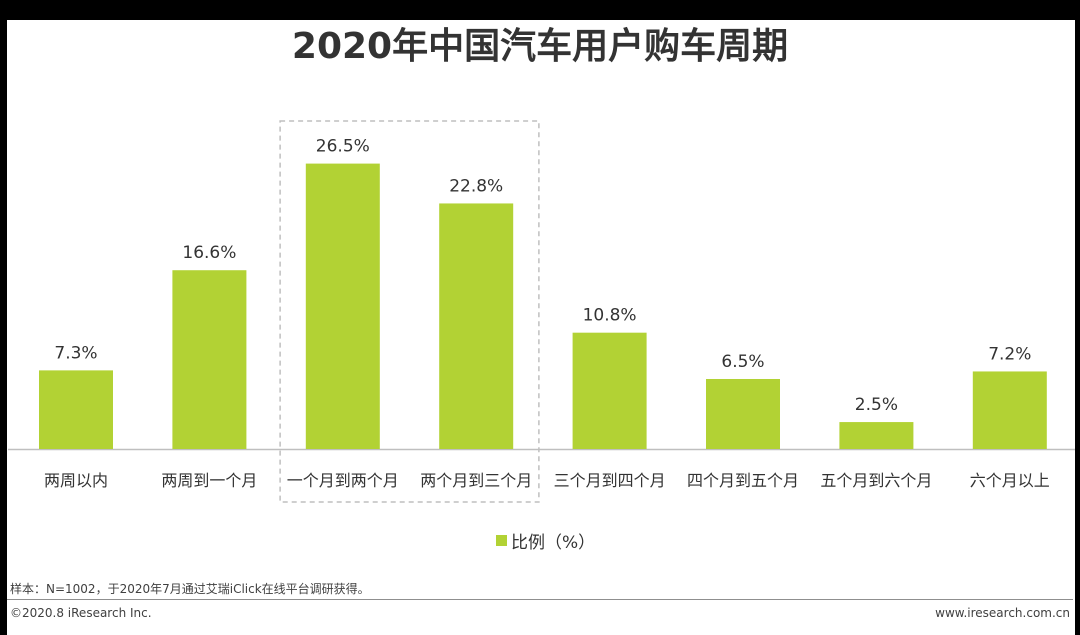 This screenshot has width=1080, height=635. What do you see at coordinates (81, 613) in the screenshot?
I see `copyright-text: ©2020.8 iResearch Inc.` at bounding box center [81, 613].